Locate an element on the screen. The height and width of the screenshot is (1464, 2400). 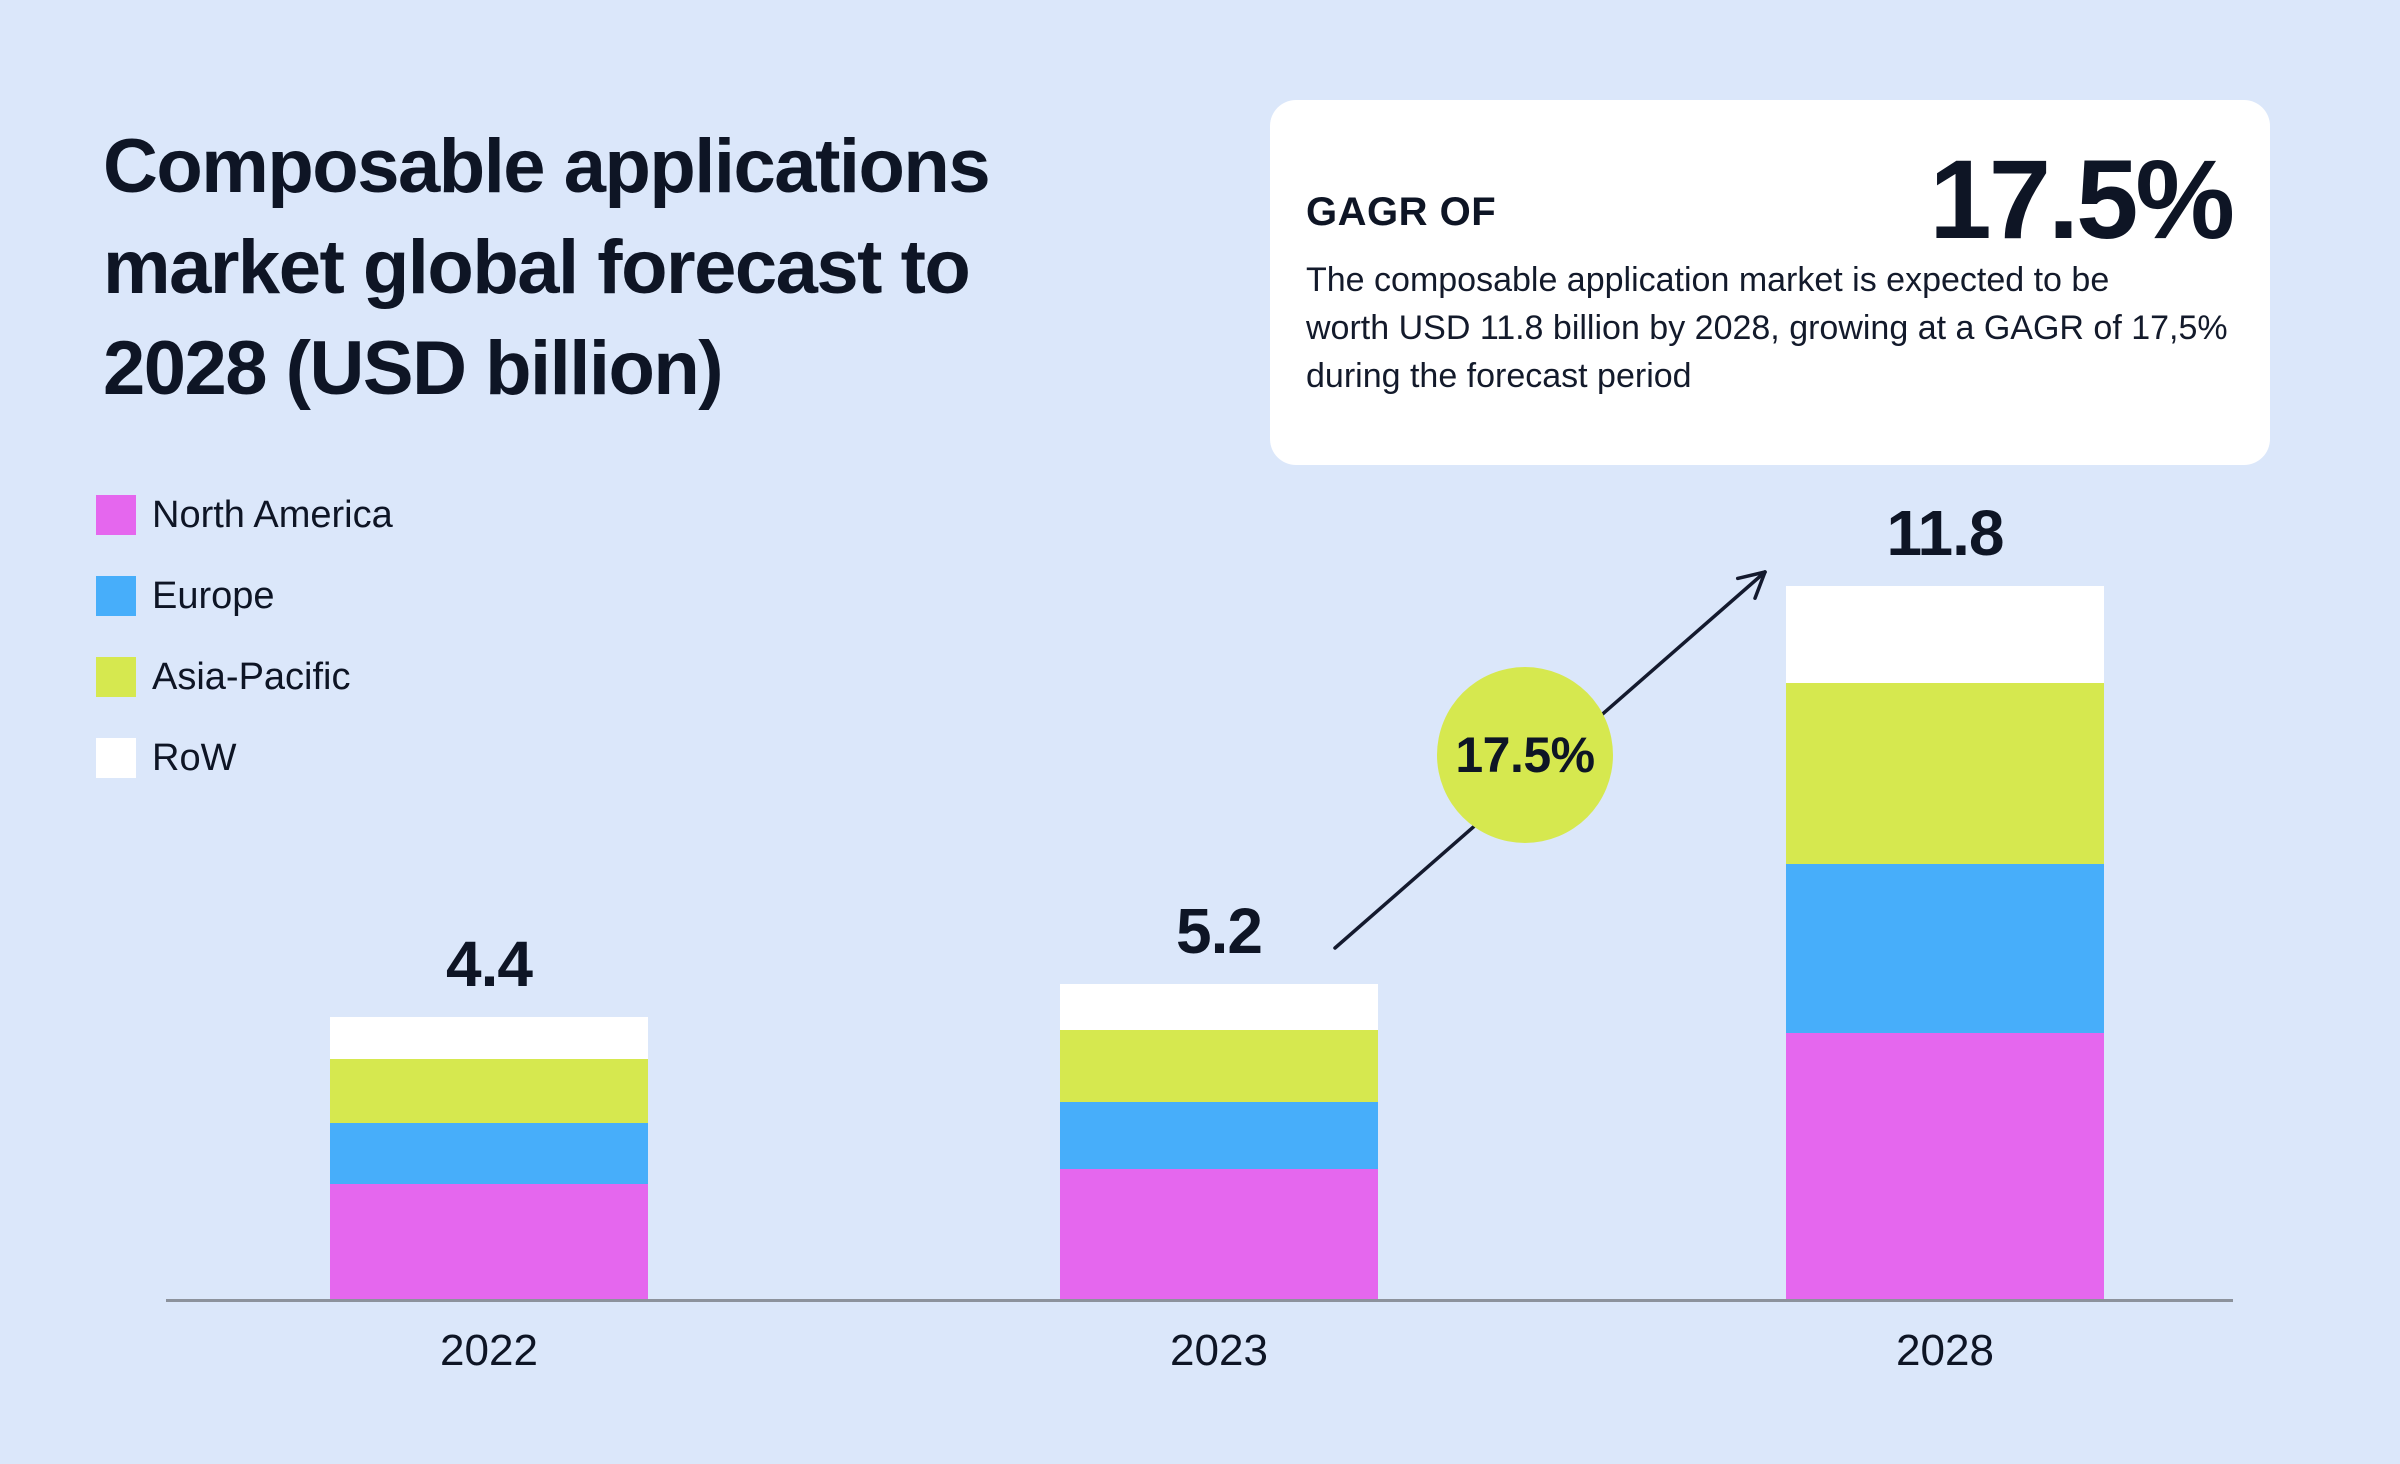
cagr-card-header: GAGR OF 17.5% is located at coordinates (1770, 178).